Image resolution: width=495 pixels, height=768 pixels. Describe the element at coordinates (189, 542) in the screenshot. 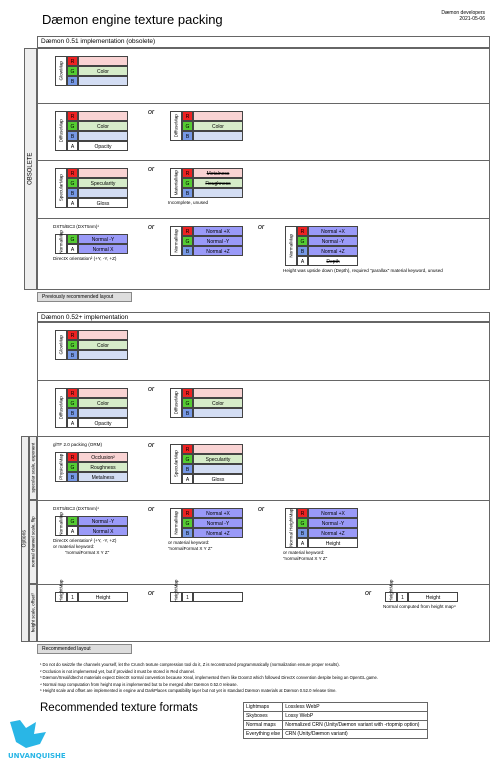

I see `note: or material keyword:` at that location.